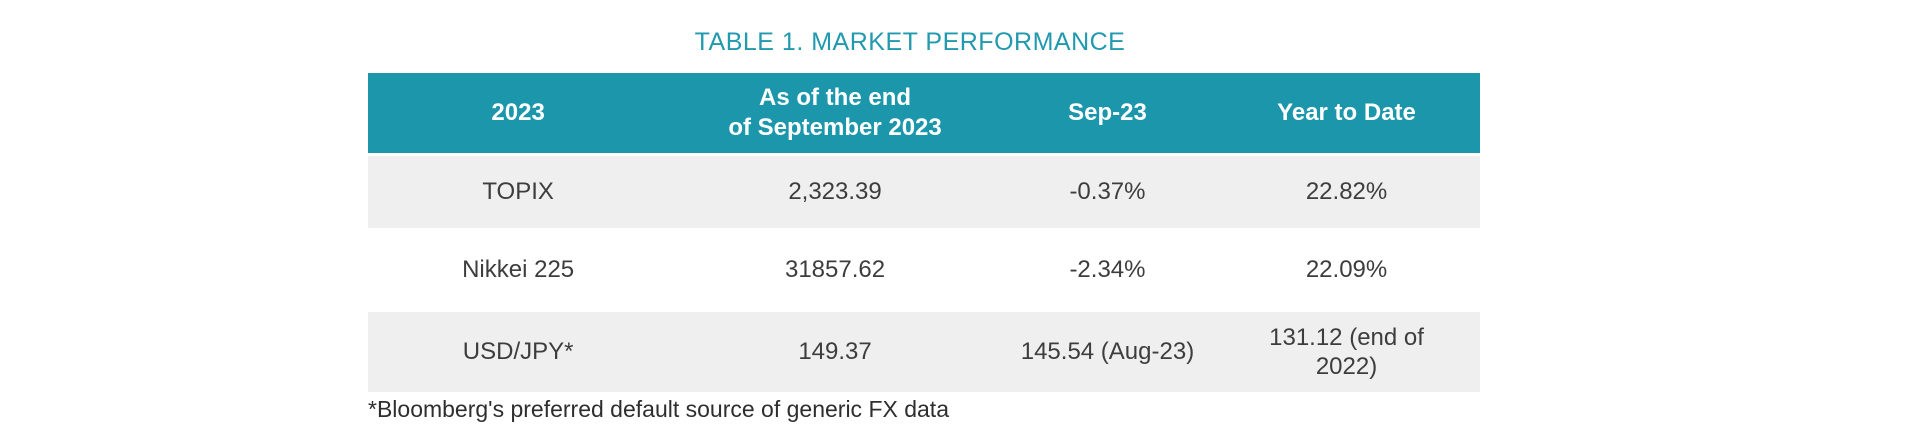 This screenshot has height=438, width=1920. I want to click on column-header-year-to-date: Year to Date, so click(1346, 112).